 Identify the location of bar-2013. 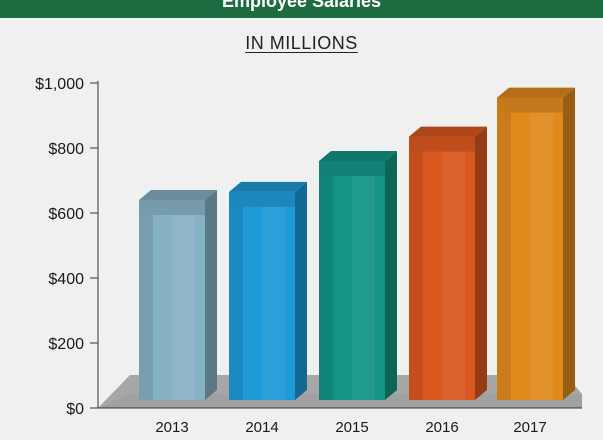
(178, 295).